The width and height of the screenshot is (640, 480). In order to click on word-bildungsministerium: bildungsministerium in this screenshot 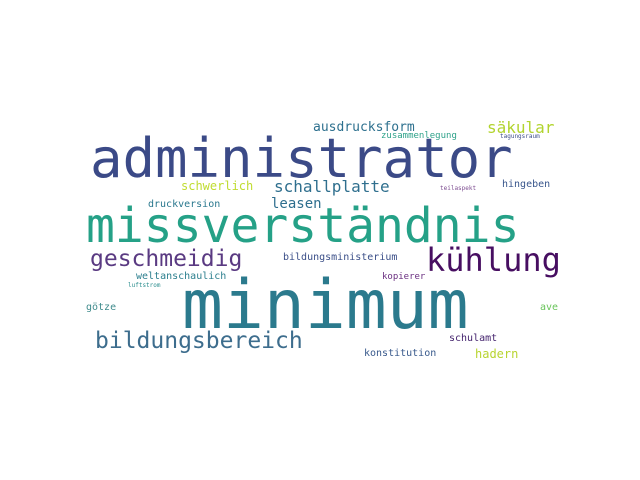, I will do `click(340, 257)`.